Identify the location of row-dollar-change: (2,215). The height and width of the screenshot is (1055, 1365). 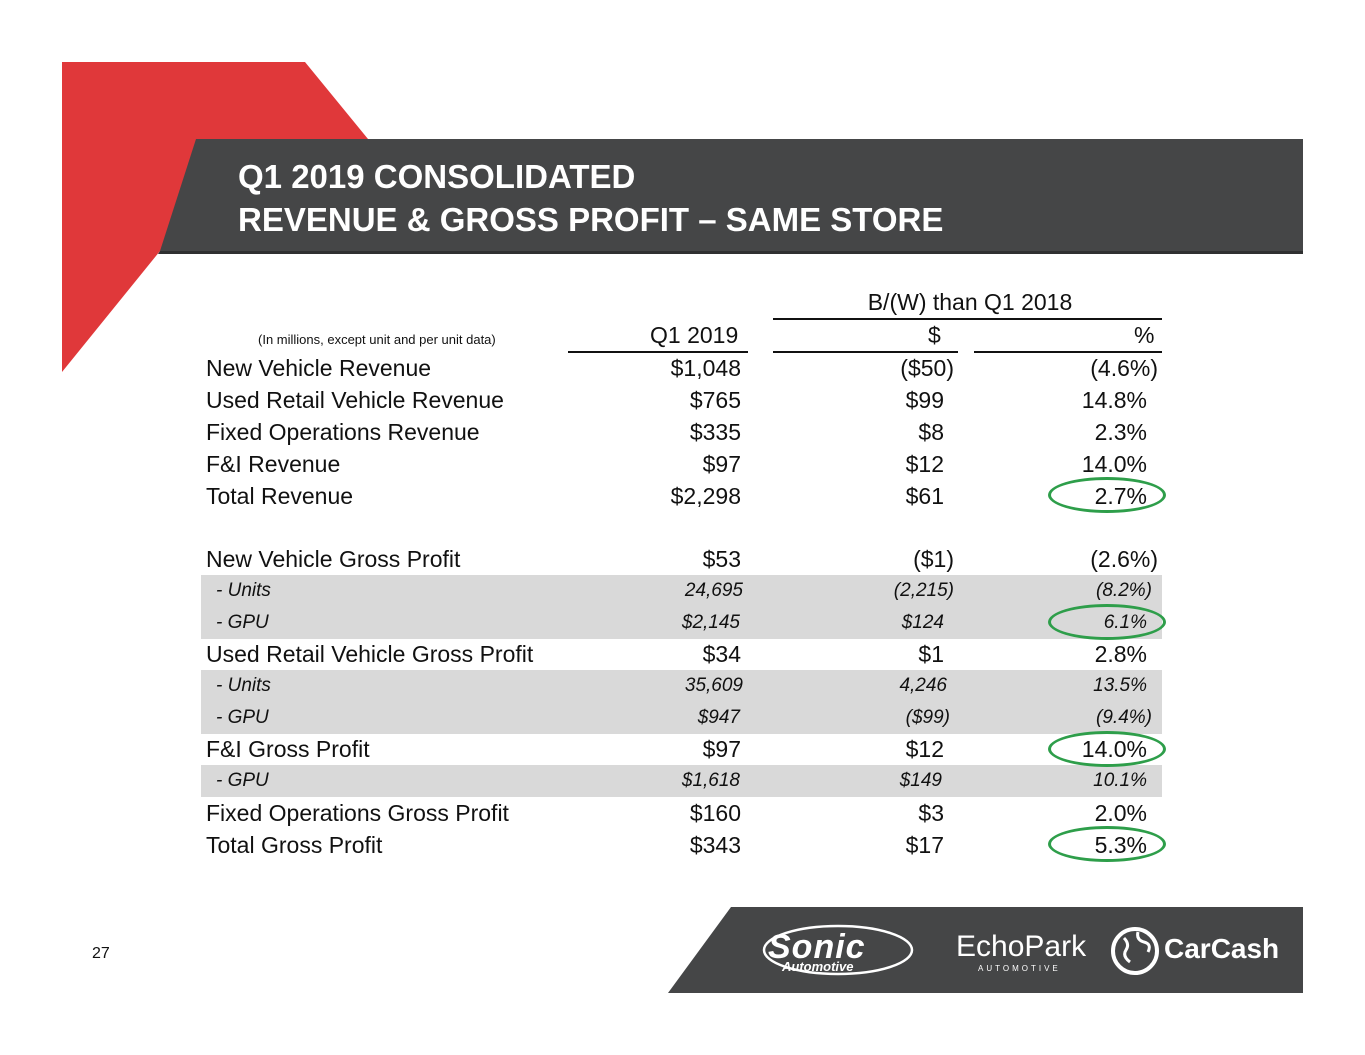
(923, 590).